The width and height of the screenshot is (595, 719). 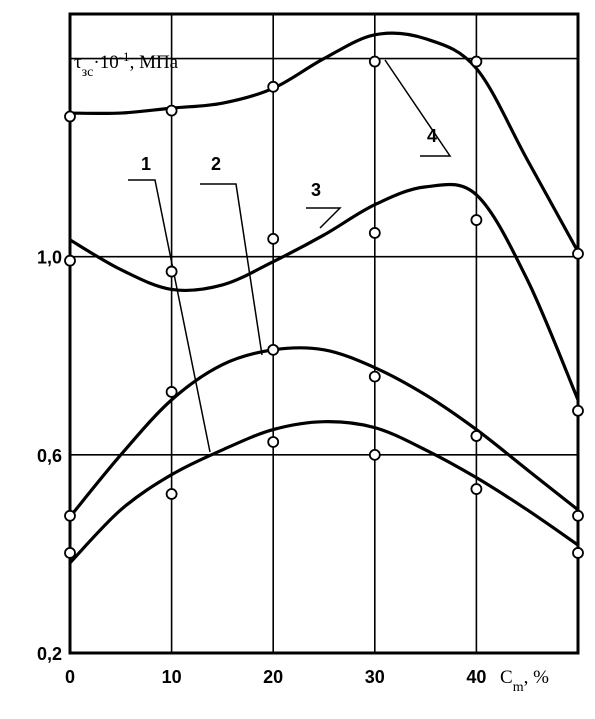 I want to click on x-label-base: C, so click(x=506, y=677).